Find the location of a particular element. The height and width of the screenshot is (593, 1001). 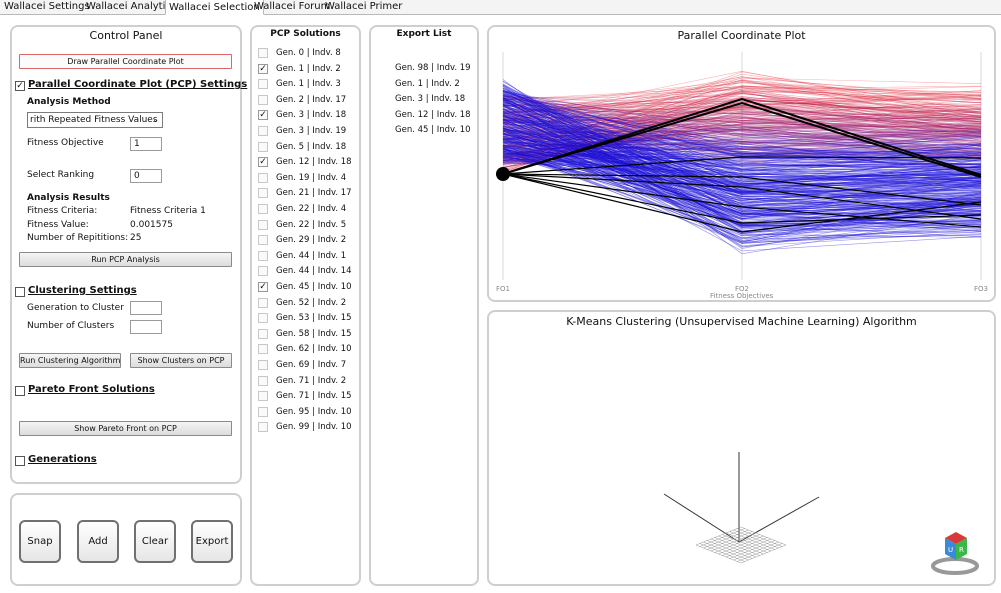

select-ranking-input: 0 is located at coordinates (146, 176).